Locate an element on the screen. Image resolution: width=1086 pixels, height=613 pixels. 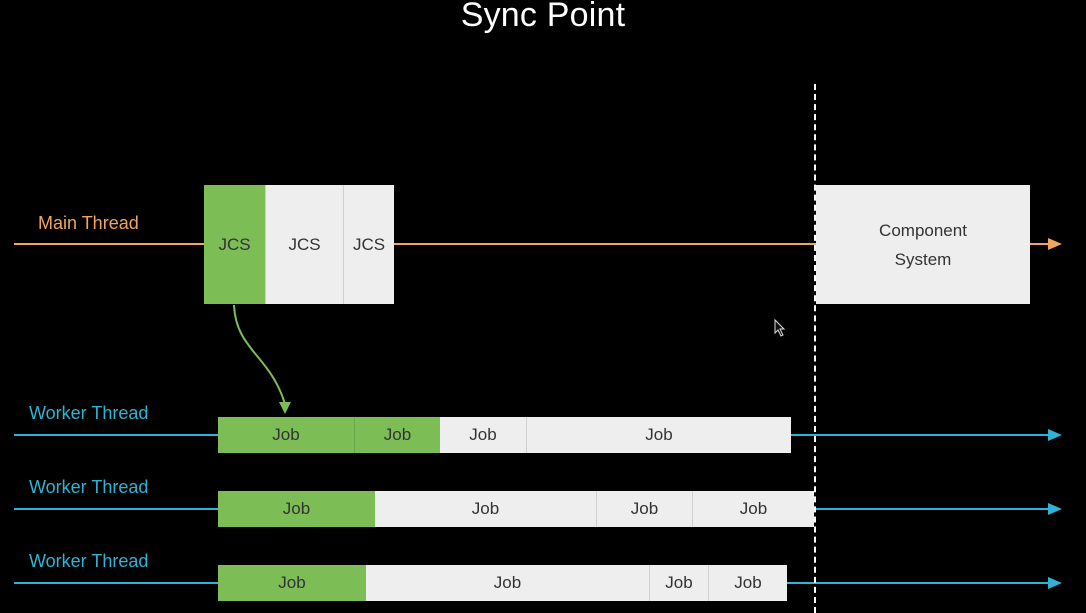
worker-thread-1-label: Worker Thread is located at coordinates (89, 413).